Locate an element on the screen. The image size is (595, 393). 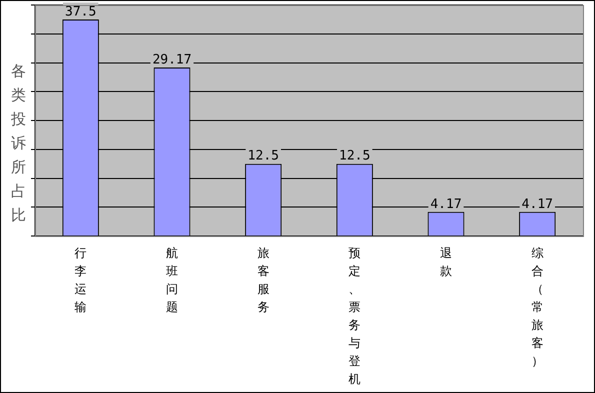
x-tick-label: 退款 is located at coordinates (446, 262).